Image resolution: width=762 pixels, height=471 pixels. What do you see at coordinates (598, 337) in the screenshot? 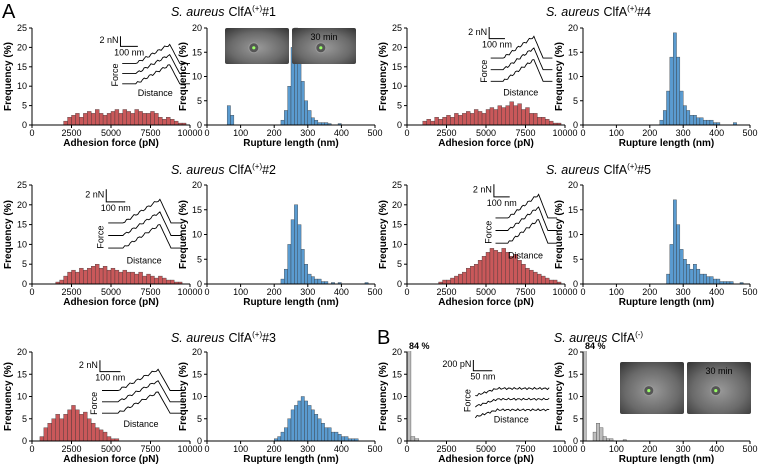
I see `chart-title: S. aureus ClfA(-)` at bounding box center [598, 337].